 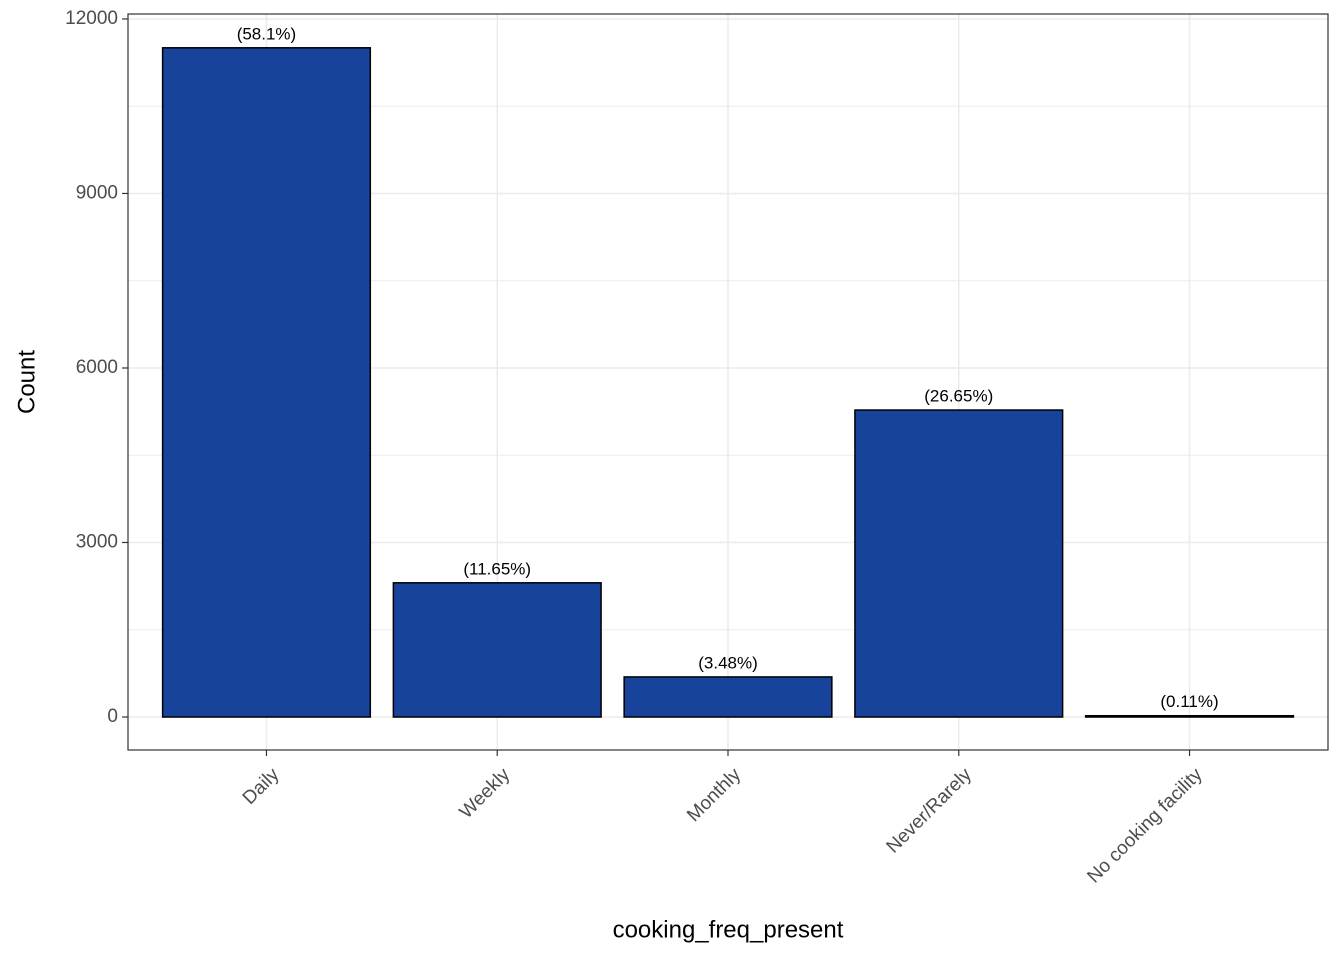 I want to click on x-tick-label: Daily, so click(x=261, y=786).